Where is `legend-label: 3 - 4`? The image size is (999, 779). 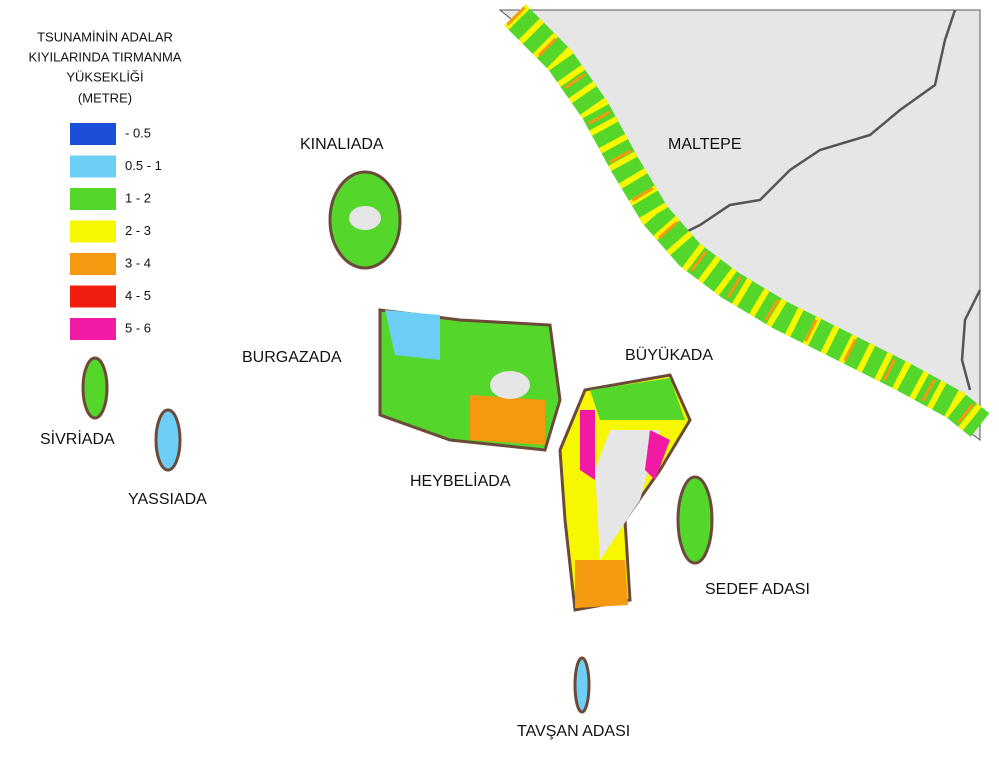
legend-label: 3 - 4 is located at coordinates (138, 262).